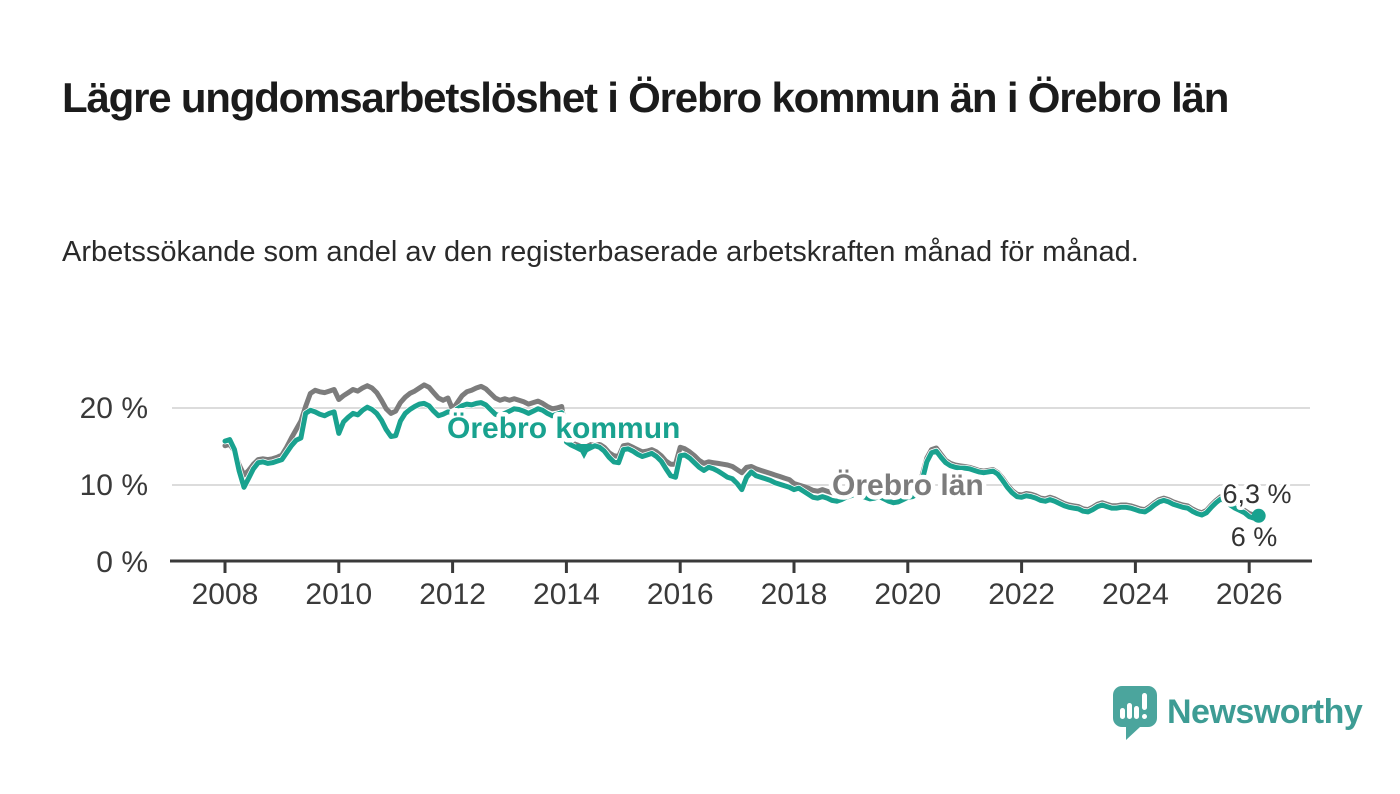 Image resolution: width=1400 pixels, height=794 pixels. I want to click on x-tick-label: 2010, so click(338, 594).